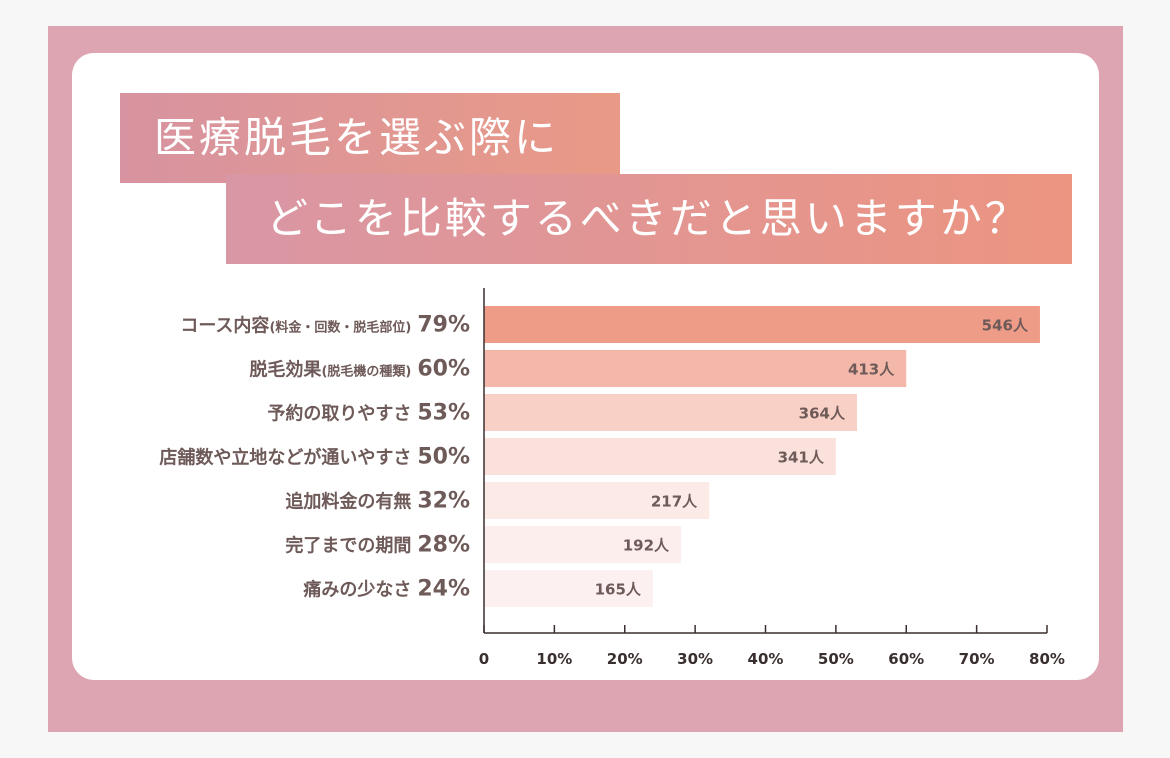 This screenshot has height=758, width=1170. What do you see at coordinates (370, 138) in the screenshot?
I see `title-line-1: 医療脱毛を選ぶ際に` at bounding box center [370, 138].